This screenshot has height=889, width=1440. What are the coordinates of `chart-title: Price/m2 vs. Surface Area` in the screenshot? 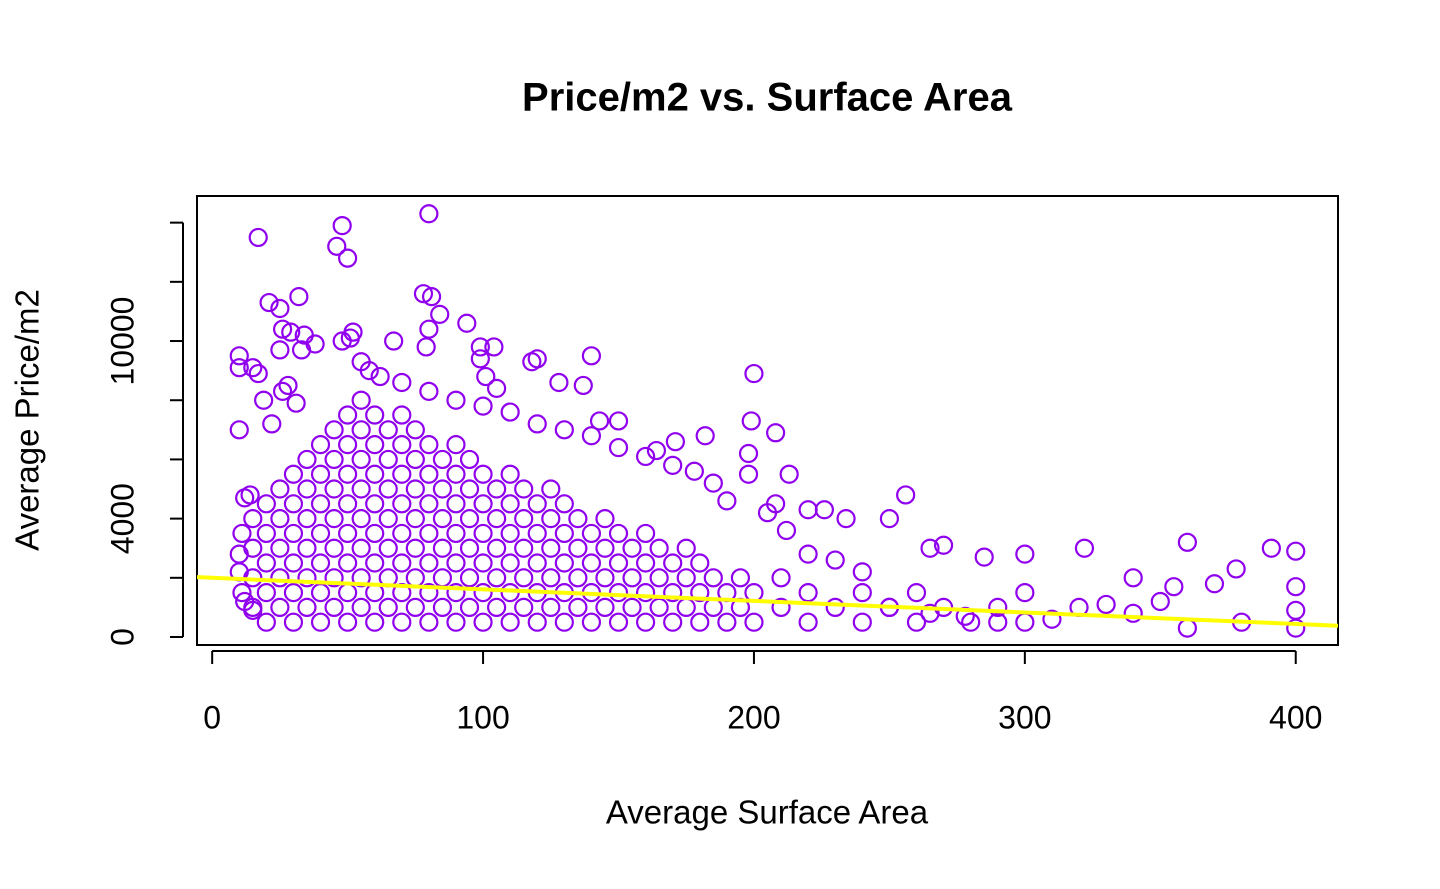 It's located at (767, 98).